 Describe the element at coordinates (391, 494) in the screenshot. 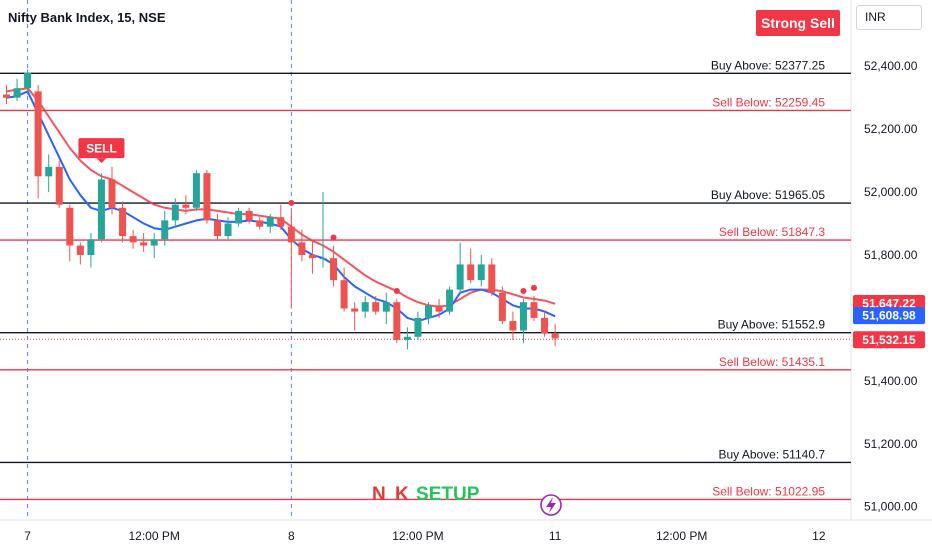

I see `watermark-part1: N K` at that location.